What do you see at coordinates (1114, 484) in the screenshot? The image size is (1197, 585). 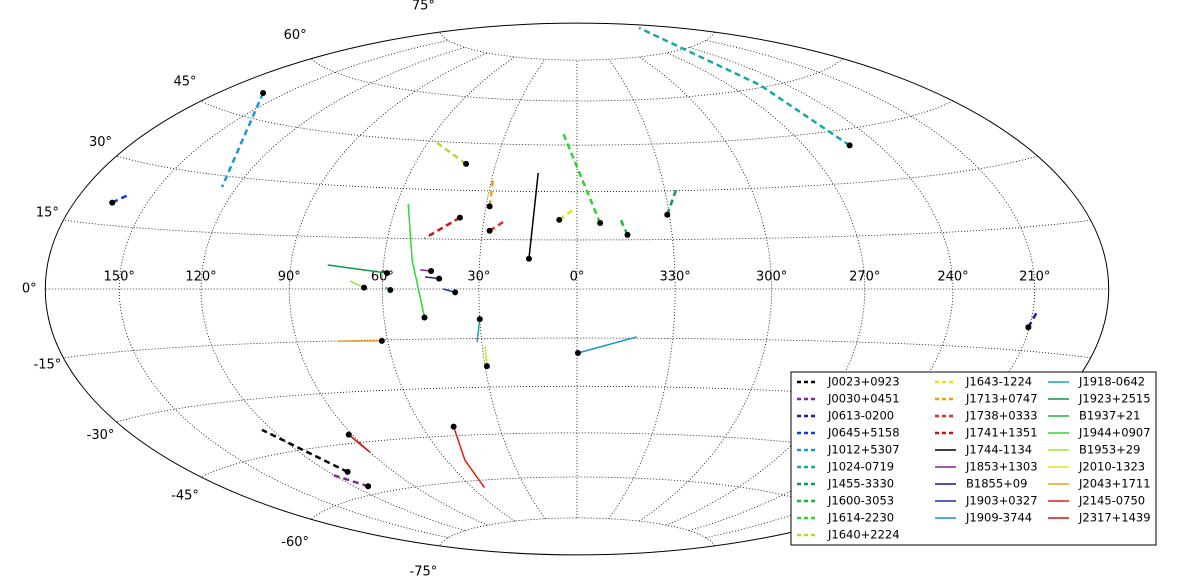 I see `legend-label: J2043+1711` at bounding box center [1114, 484].